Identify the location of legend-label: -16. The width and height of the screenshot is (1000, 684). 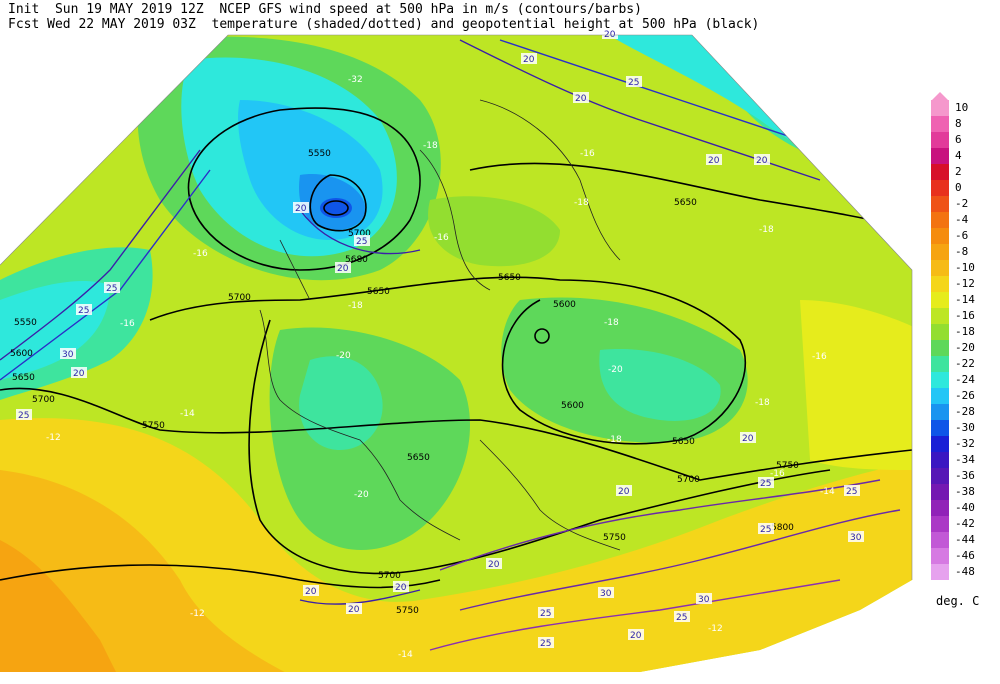
(965, 315).